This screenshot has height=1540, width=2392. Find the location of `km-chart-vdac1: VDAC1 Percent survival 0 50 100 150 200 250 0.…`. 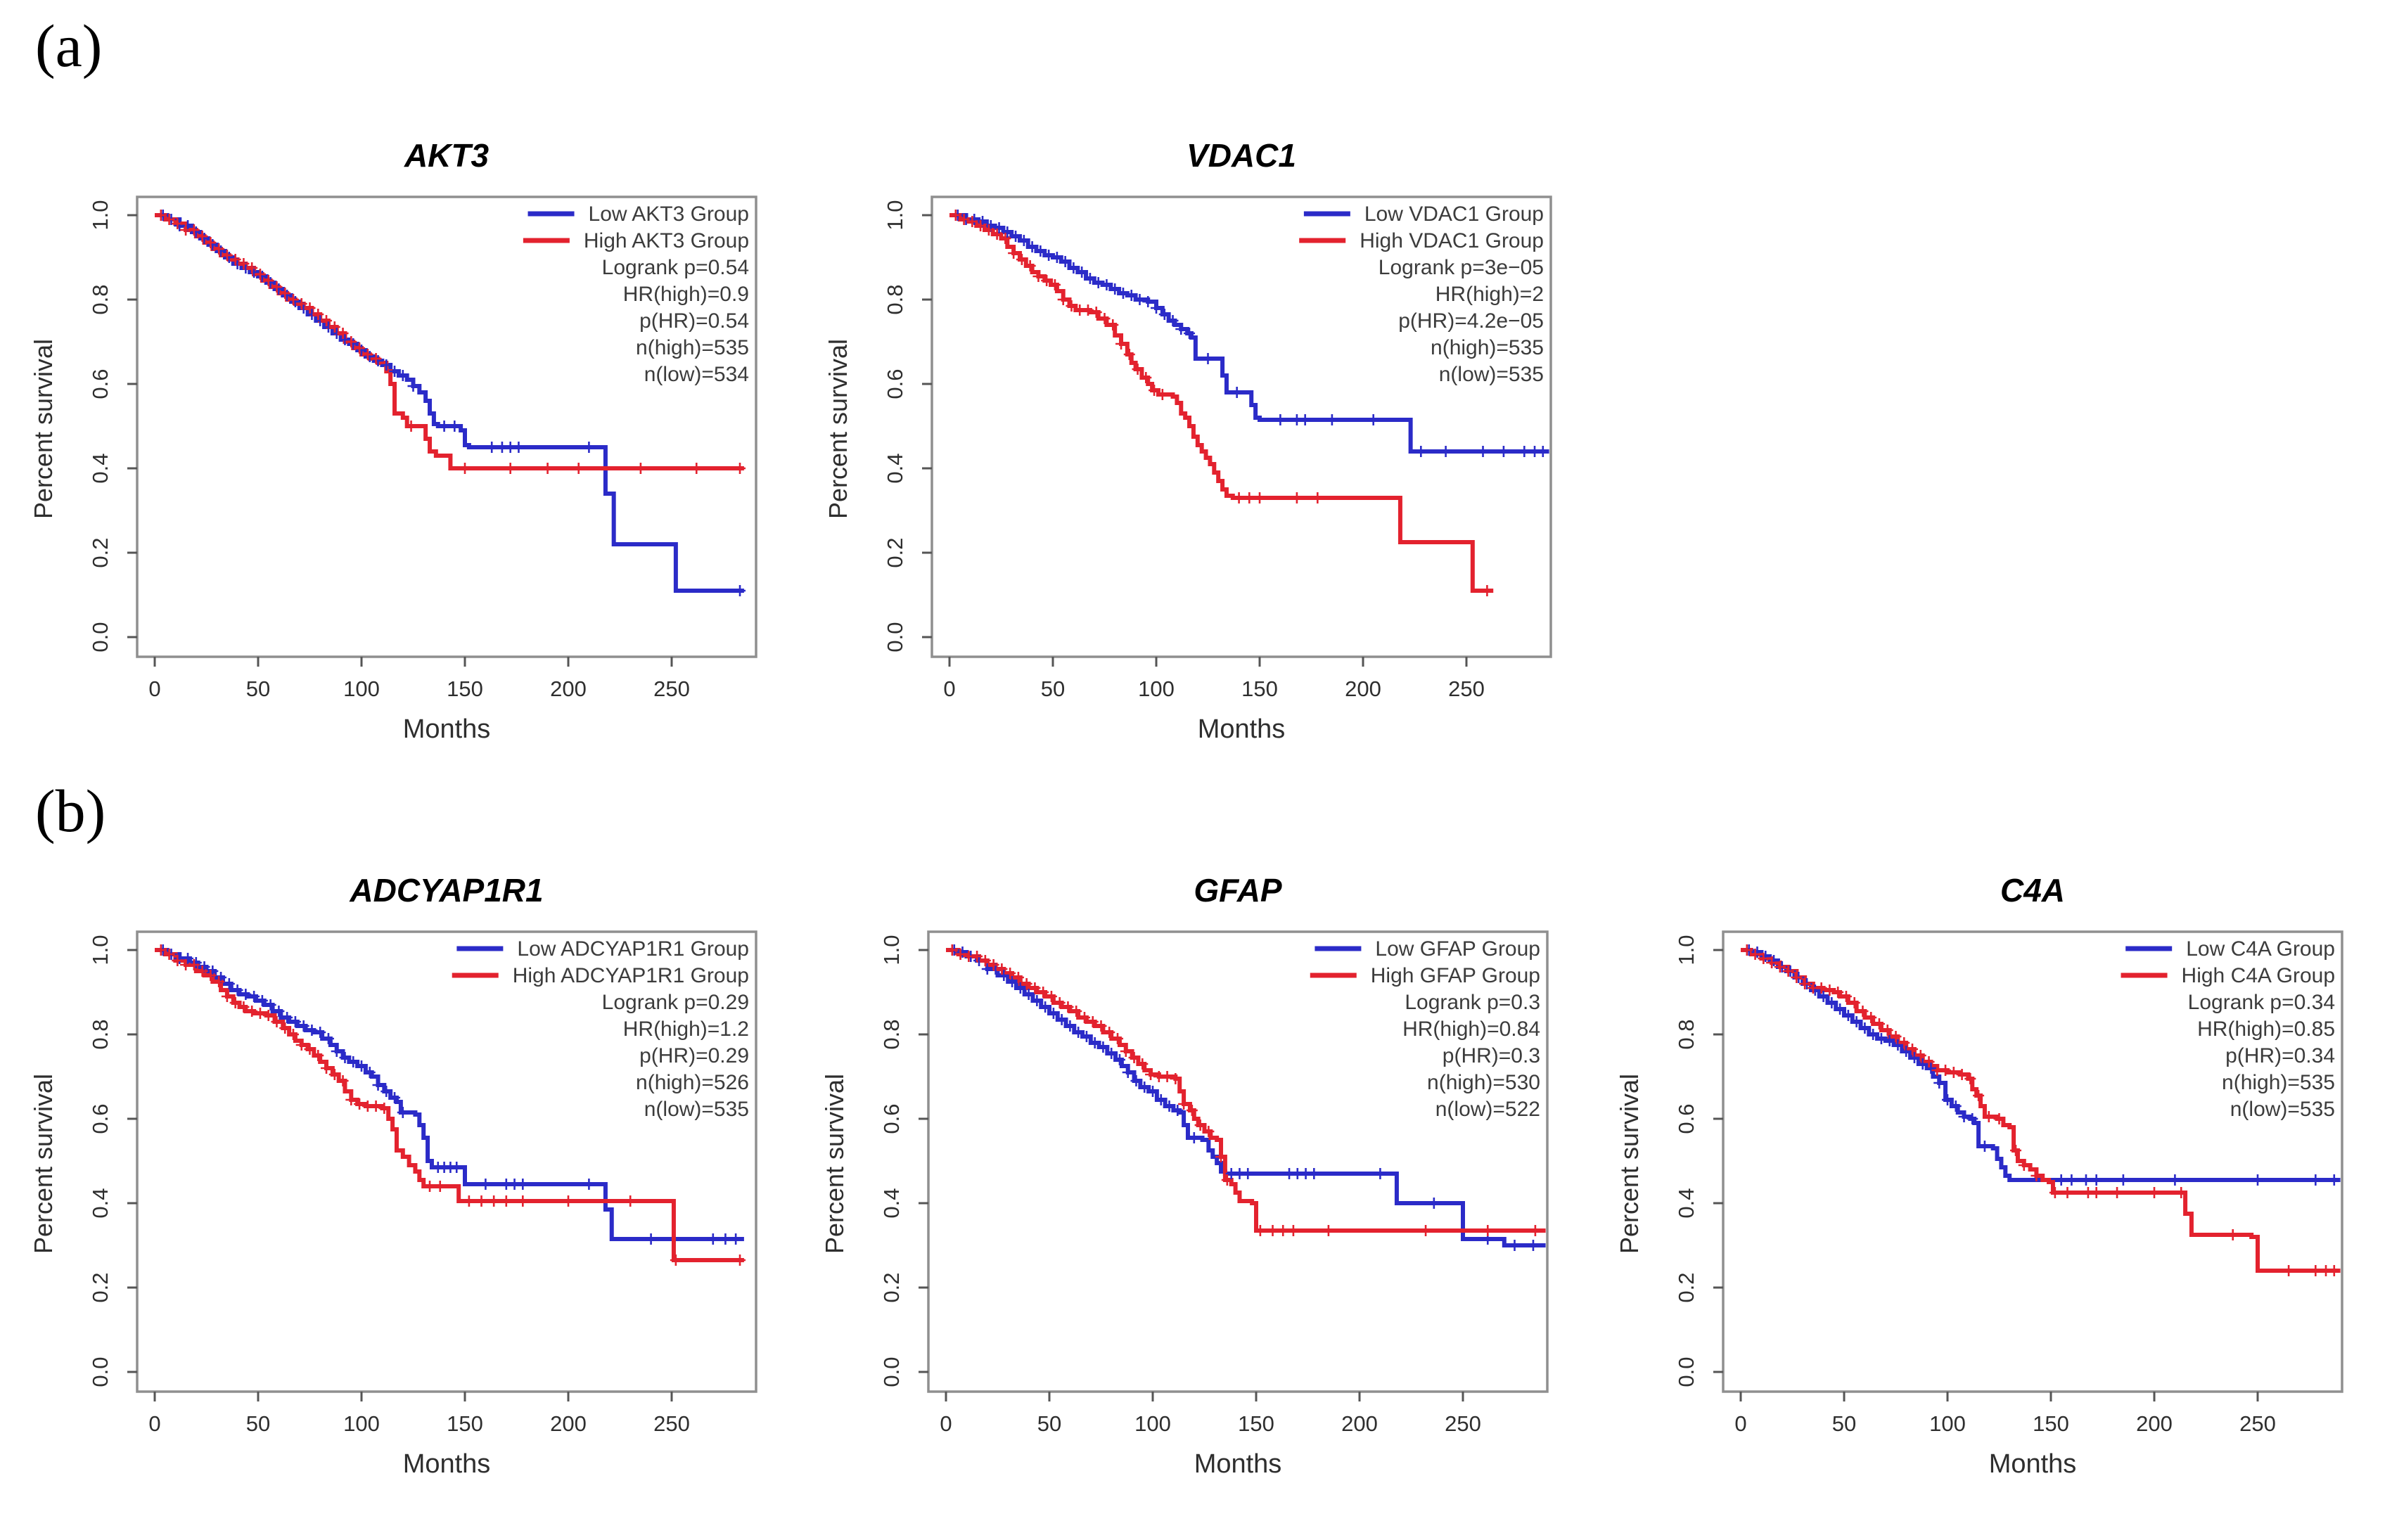

km-chart-vdac1: VDAC1 Percent survival 0 50 100 150 200 250 0.… is located at coordinates (1193, 461).